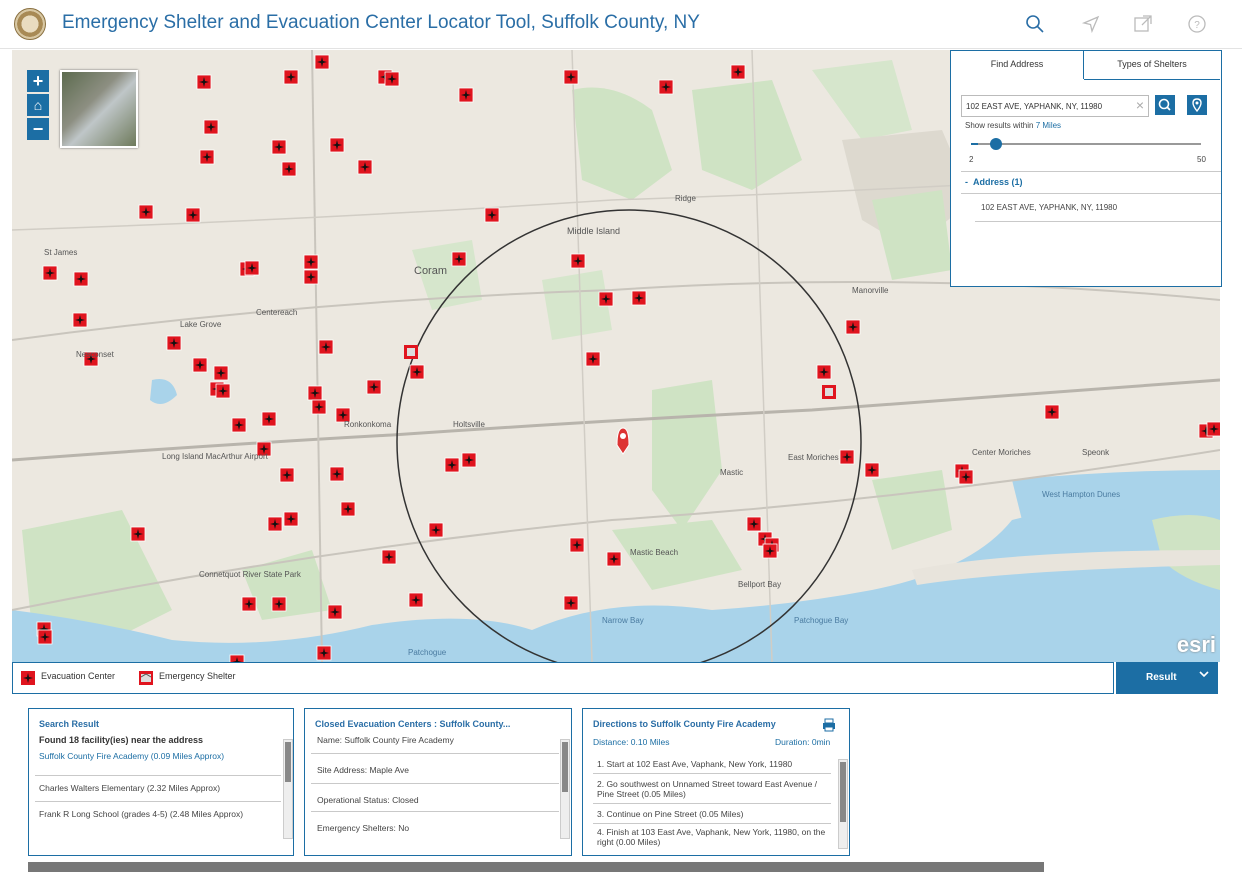 Image resolution: width=1242 pixels, height=884 pixels. I want to click on closed-centers-scrollbar, so click(565, 789).